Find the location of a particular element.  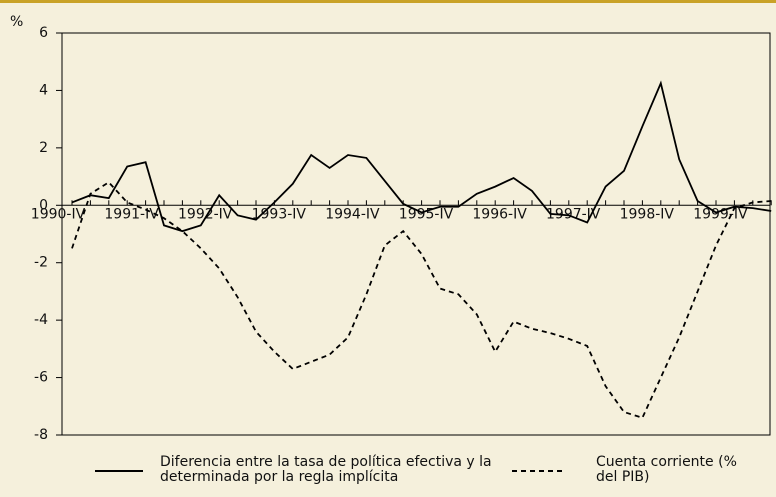

top-border is located at coordinates (388, 1).